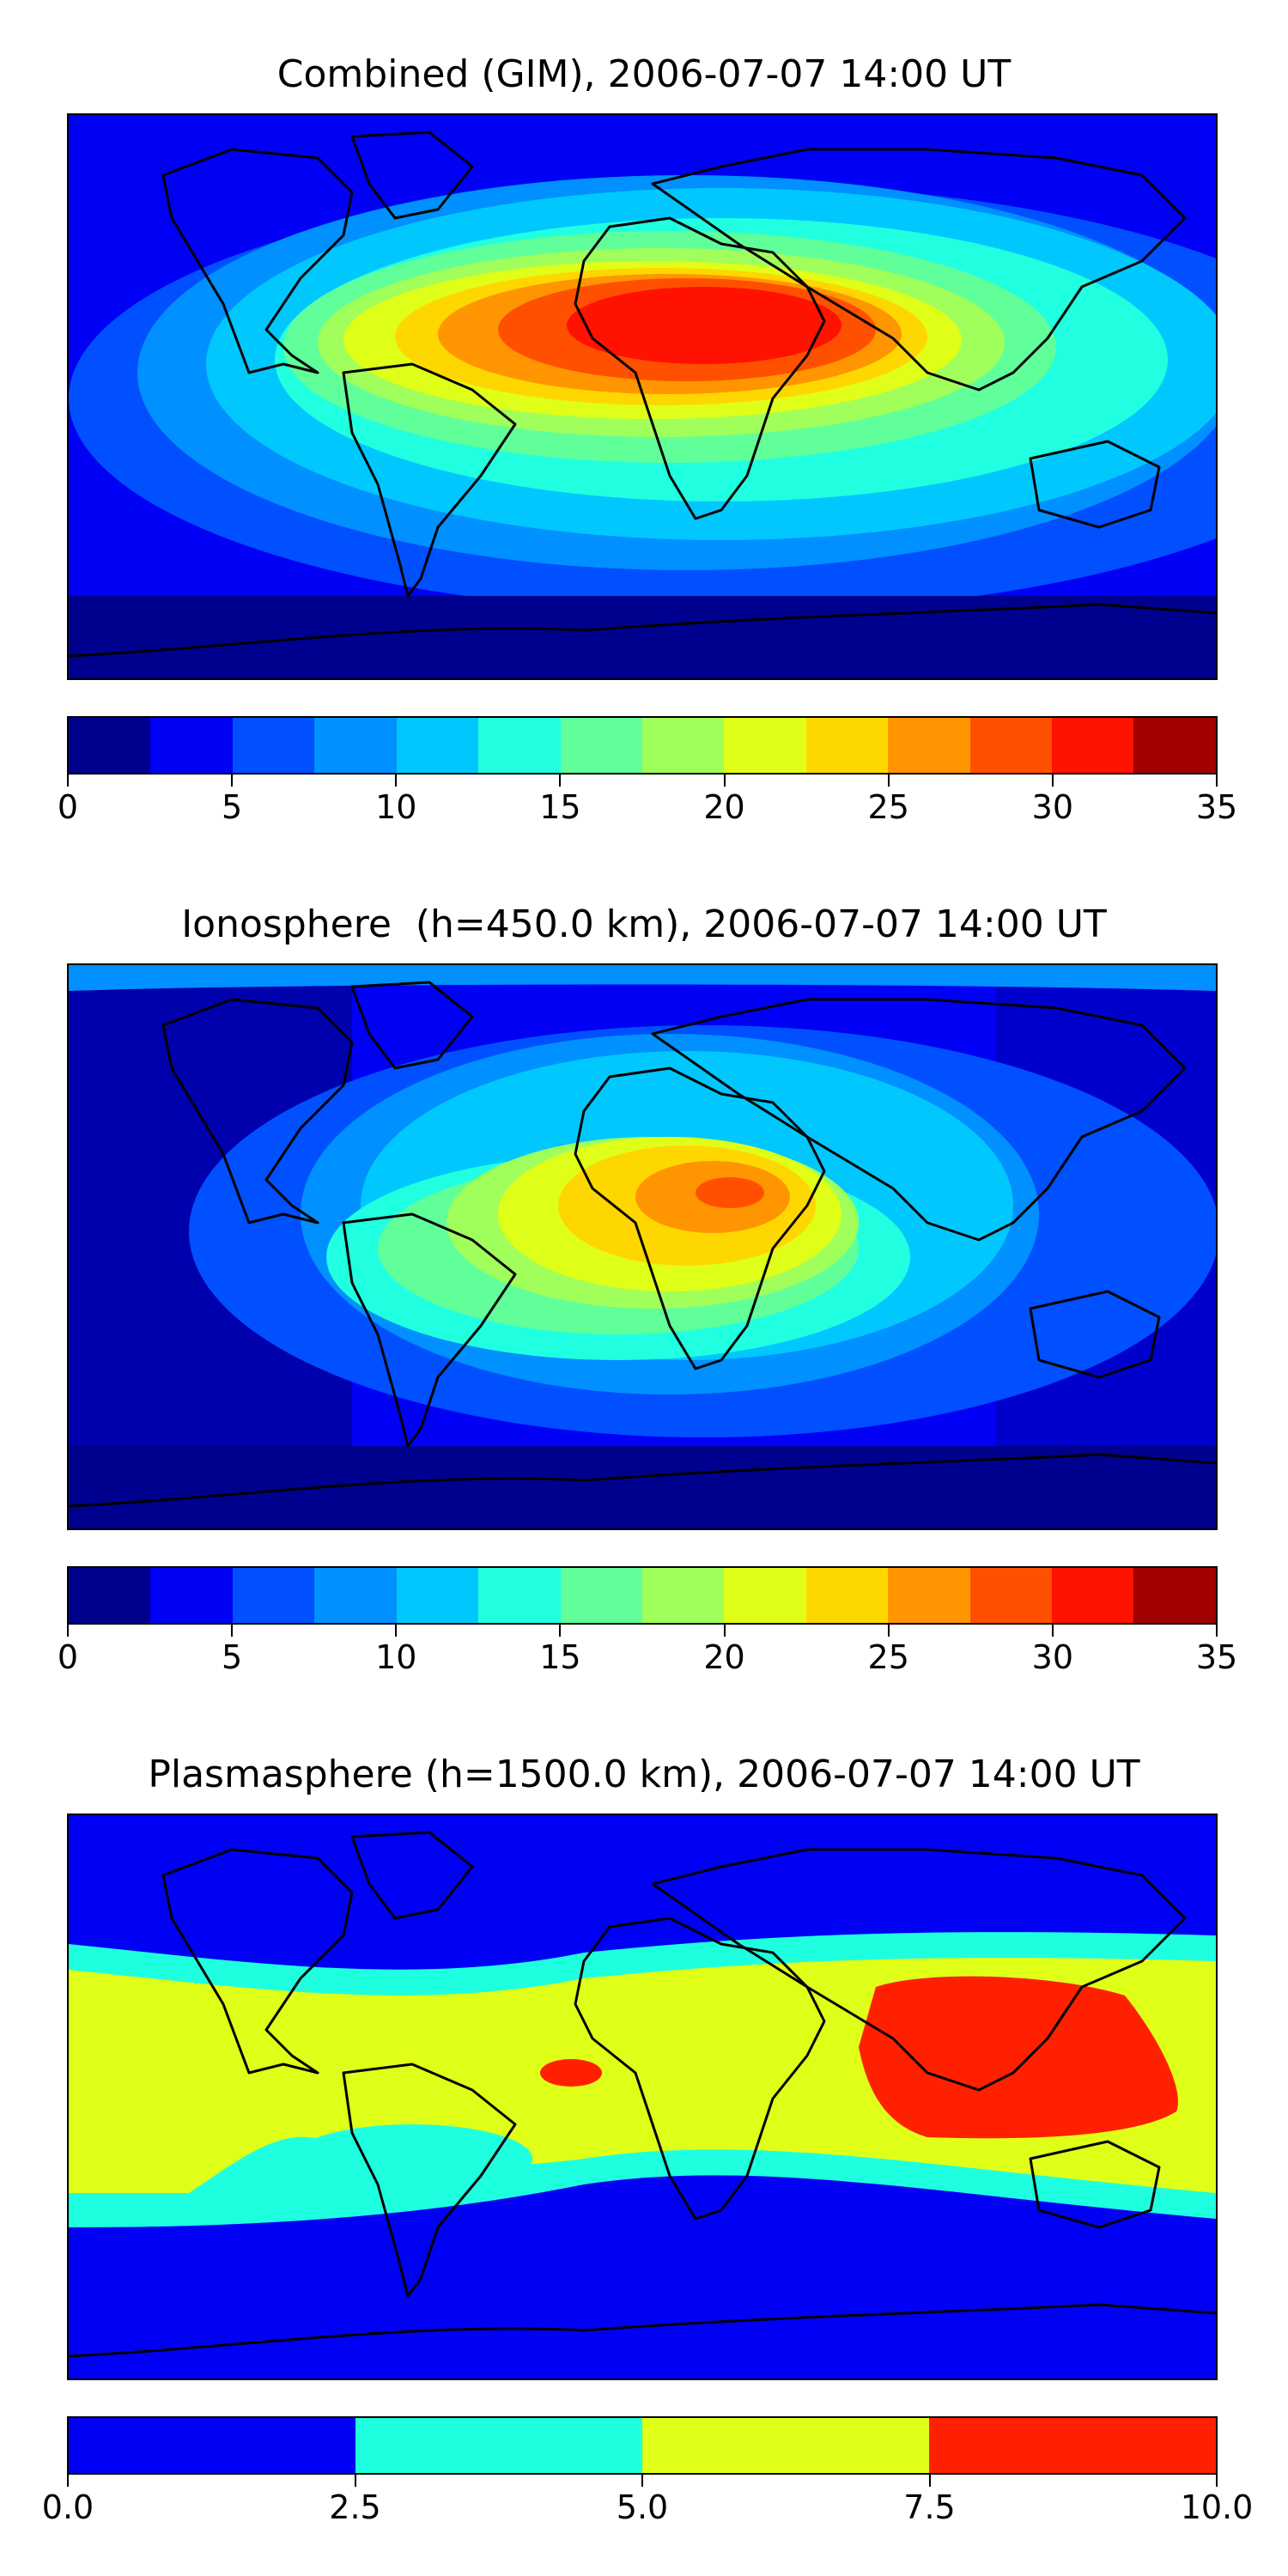 This screenshot has height=2576, width=1288. I want to click on colorbar-tick-label: 5.0, so click(642, 2507).